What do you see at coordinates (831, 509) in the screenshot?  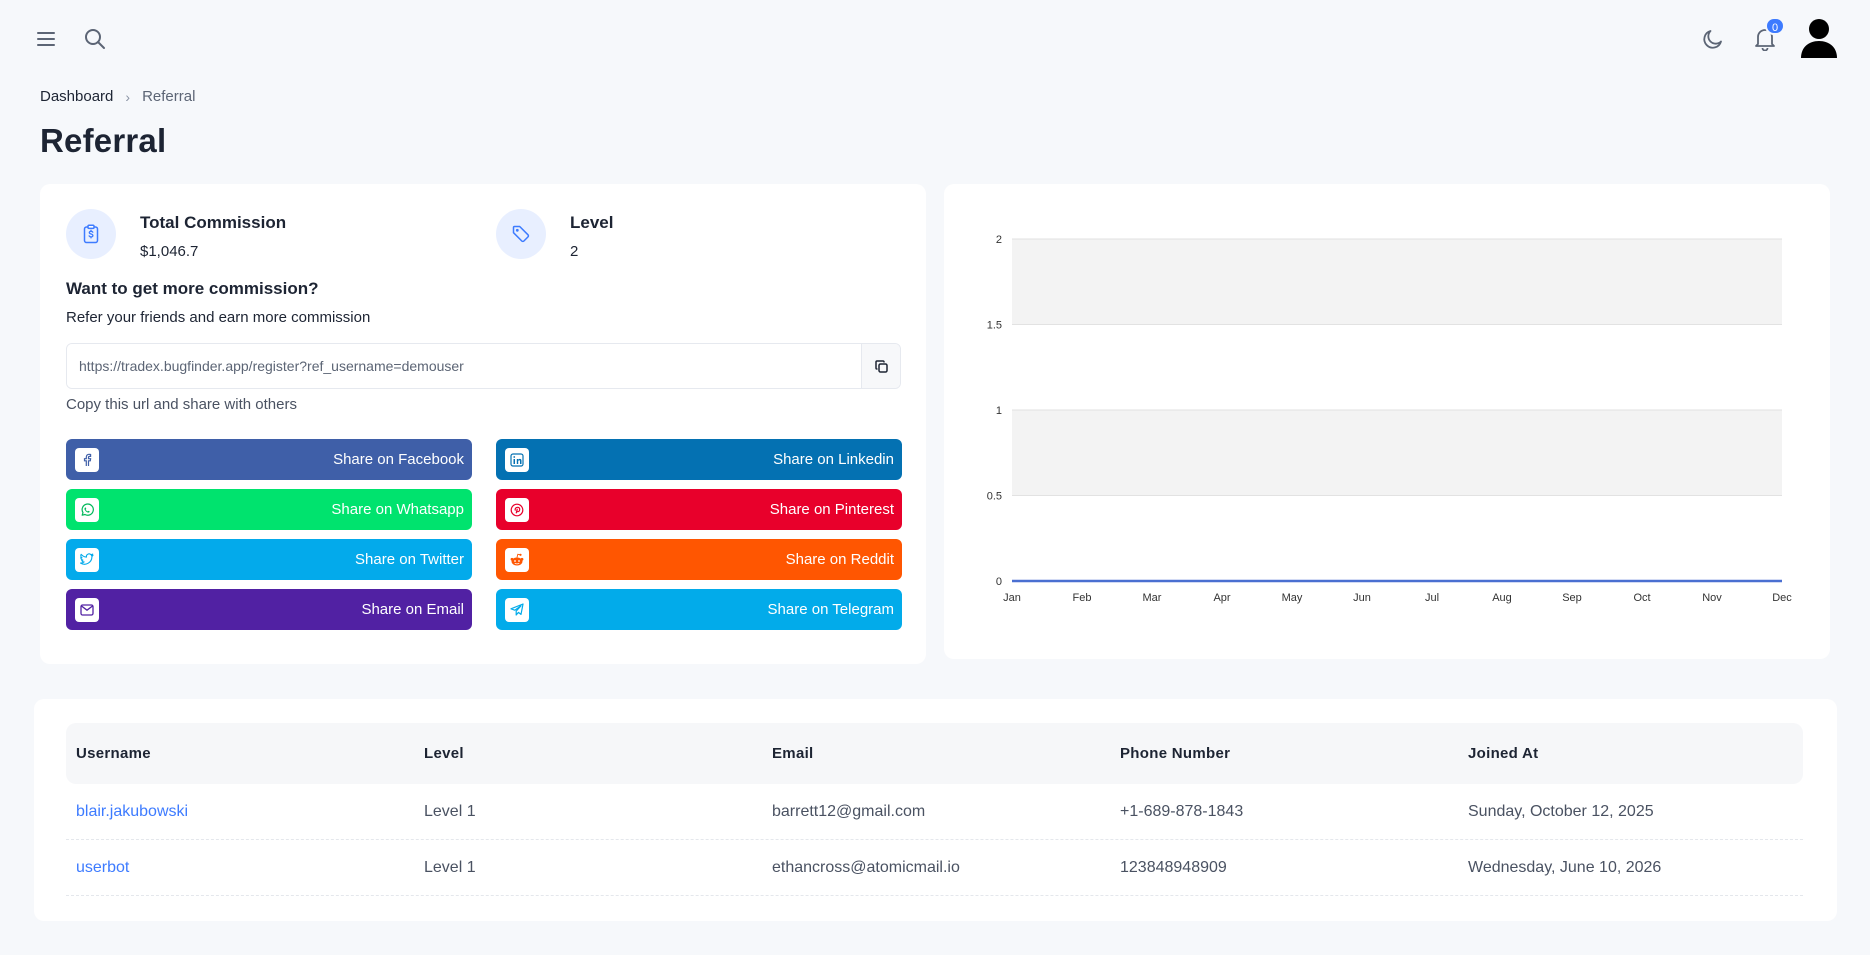 I see `share-pinterest-label: Share on Pinterest` at bounding box center [831, 509].